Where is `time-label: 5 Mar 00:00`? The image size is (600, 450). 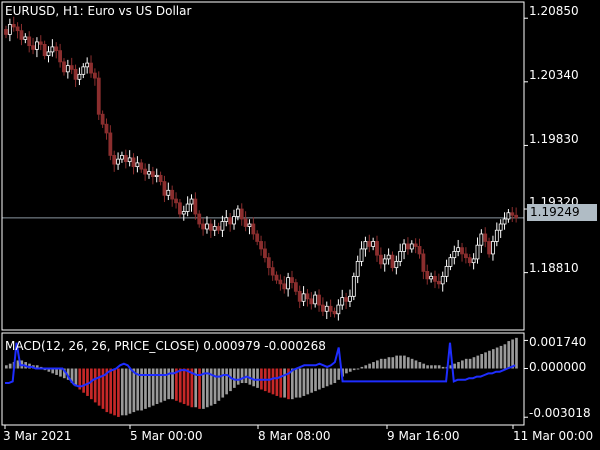 time-label: 5 Mar 00:00 is located at coordinates (166, 436).